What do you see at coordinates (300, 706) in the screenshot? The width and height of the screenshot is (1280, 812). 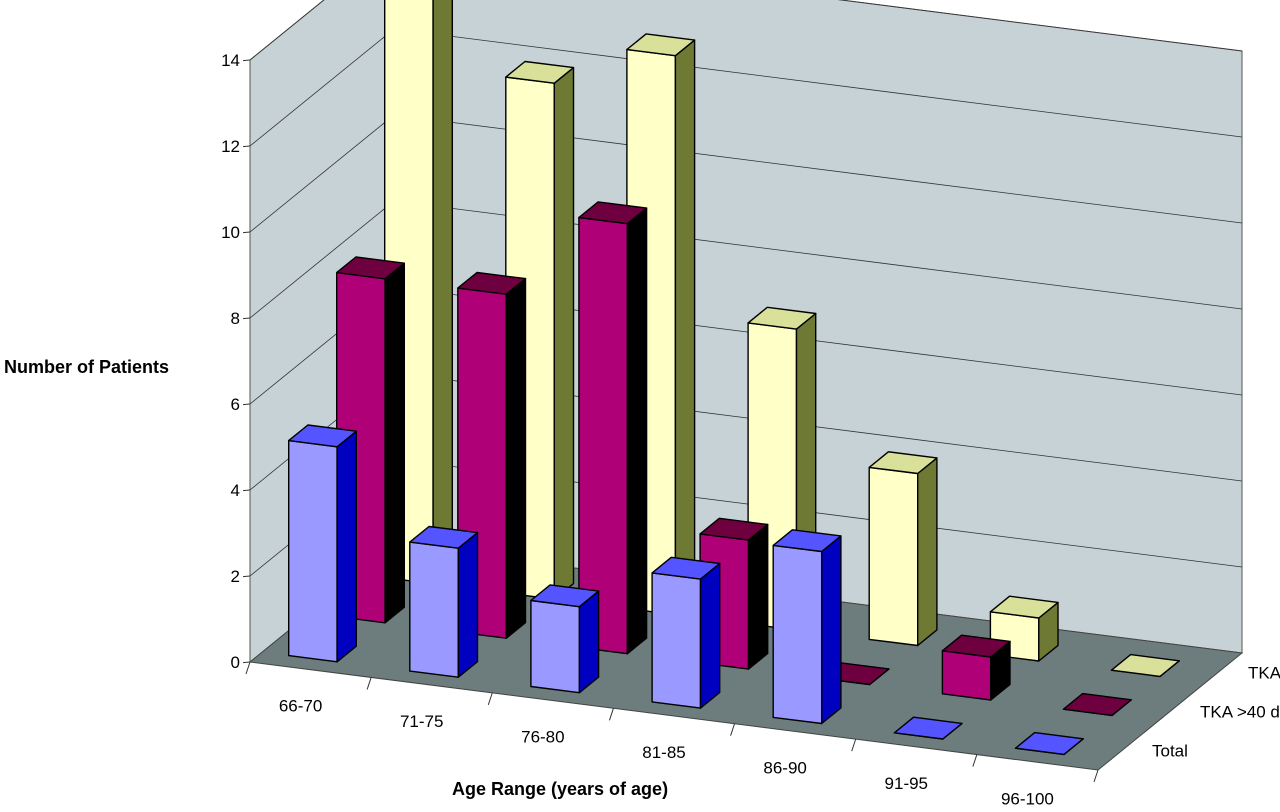 I see `x-tick-label: 66-70` at bounding box center [300, 706].